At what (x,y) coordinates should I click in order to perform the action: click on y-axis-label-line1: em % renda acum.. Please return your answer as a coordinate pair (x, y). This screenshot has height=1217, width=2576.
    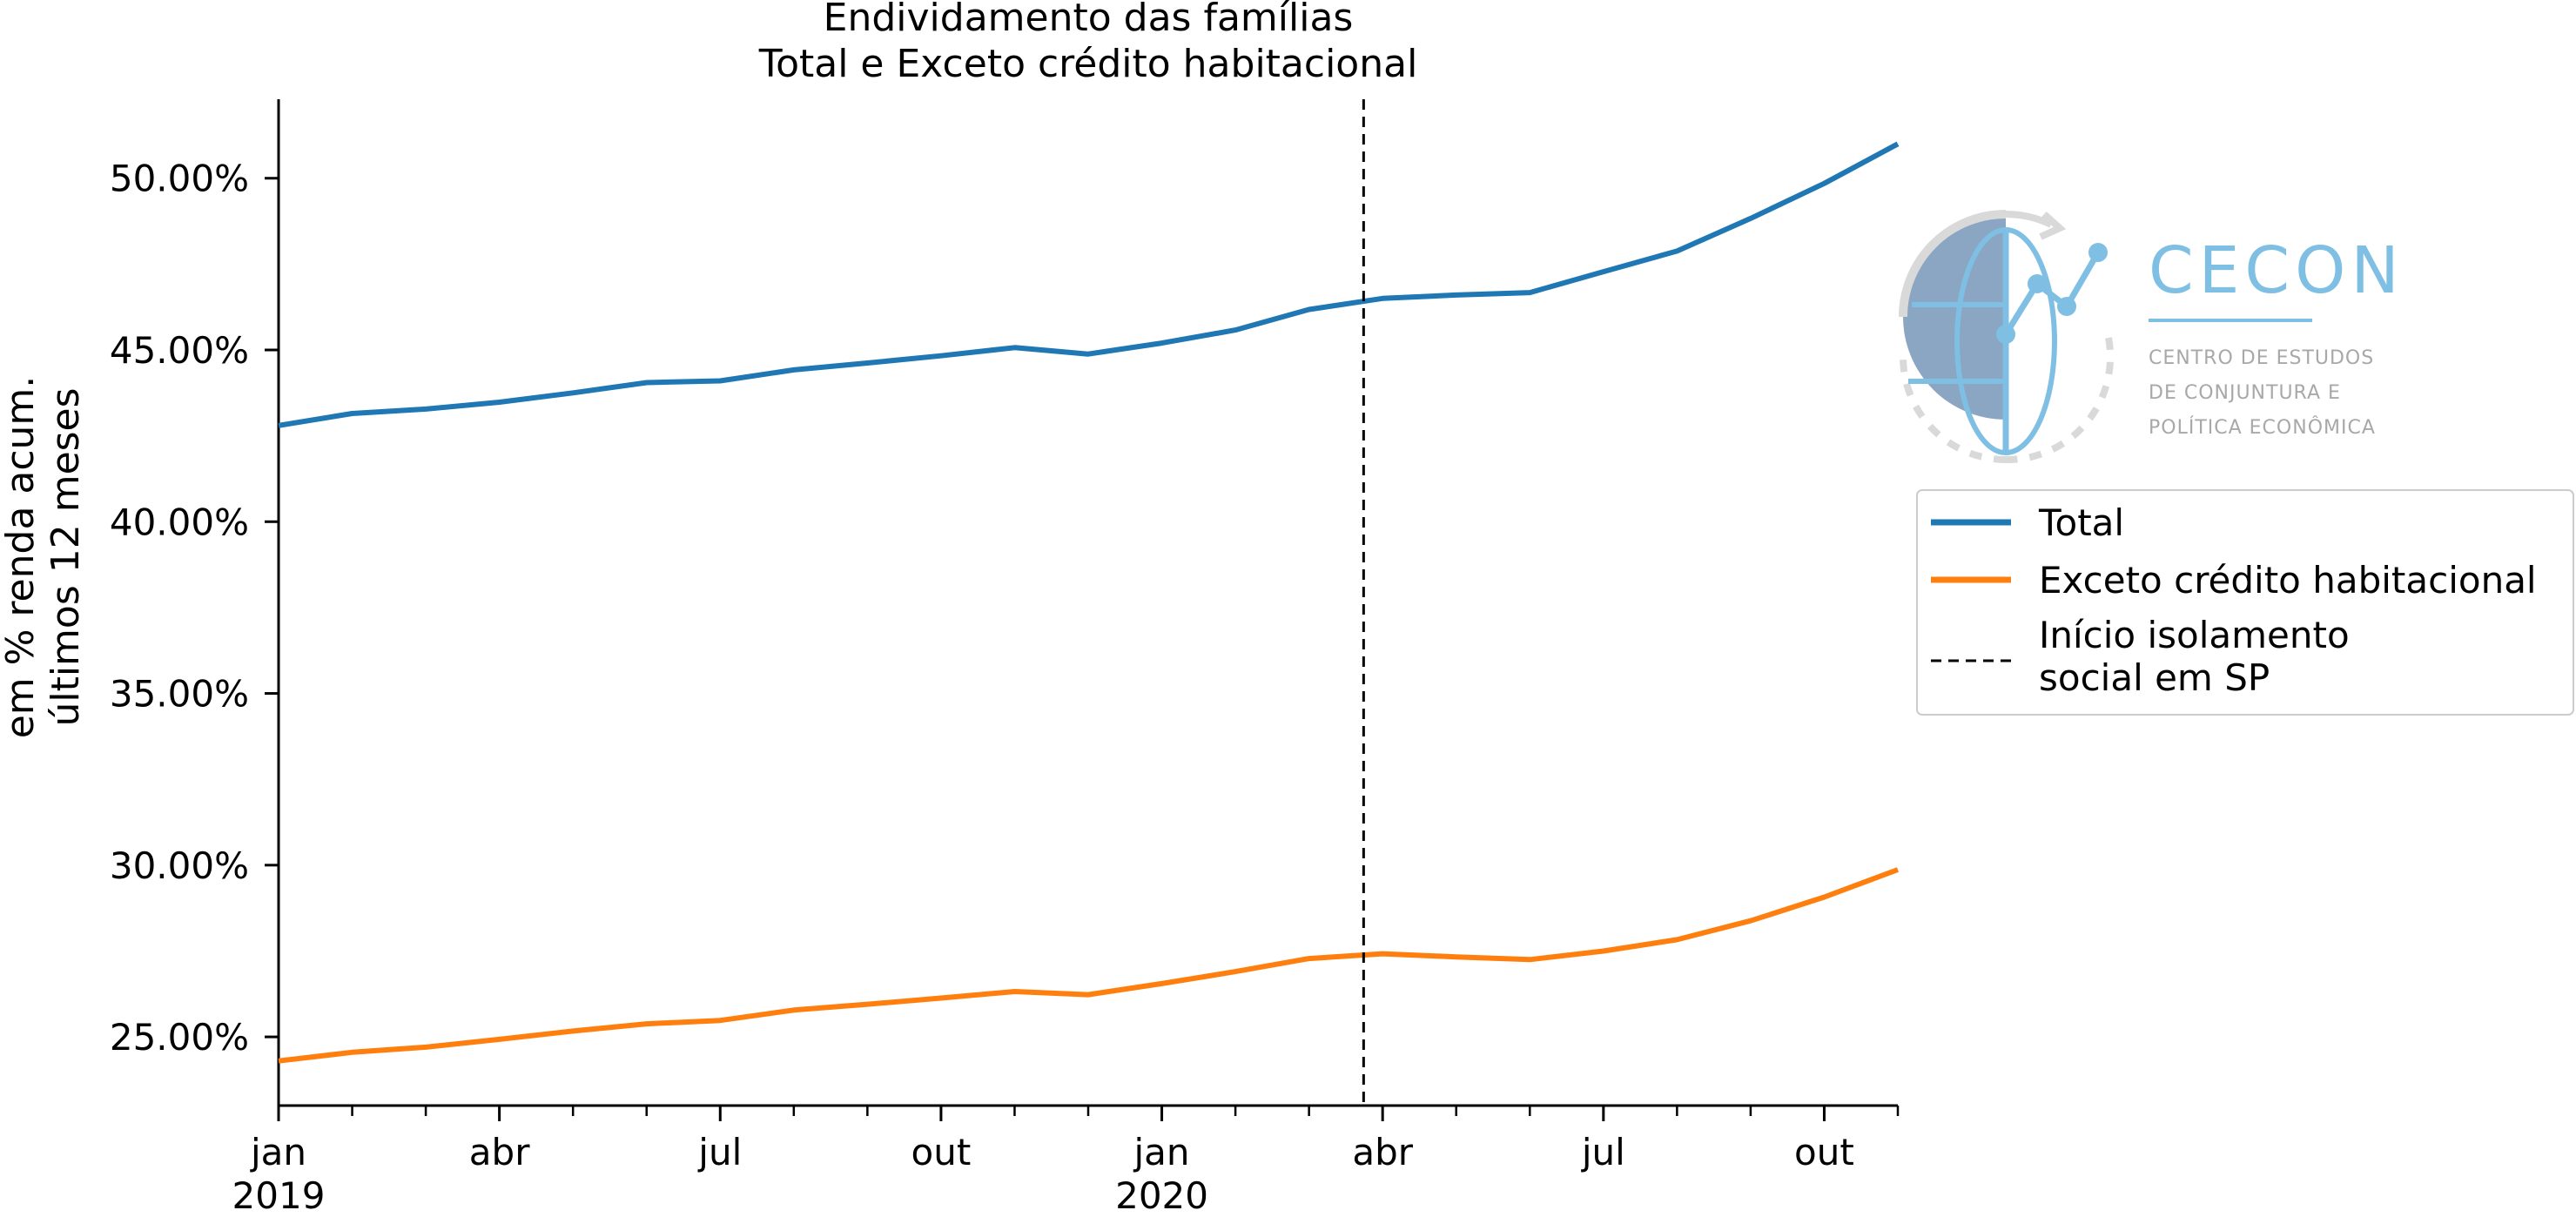
    Looking at the image, I should click on (21, 557).